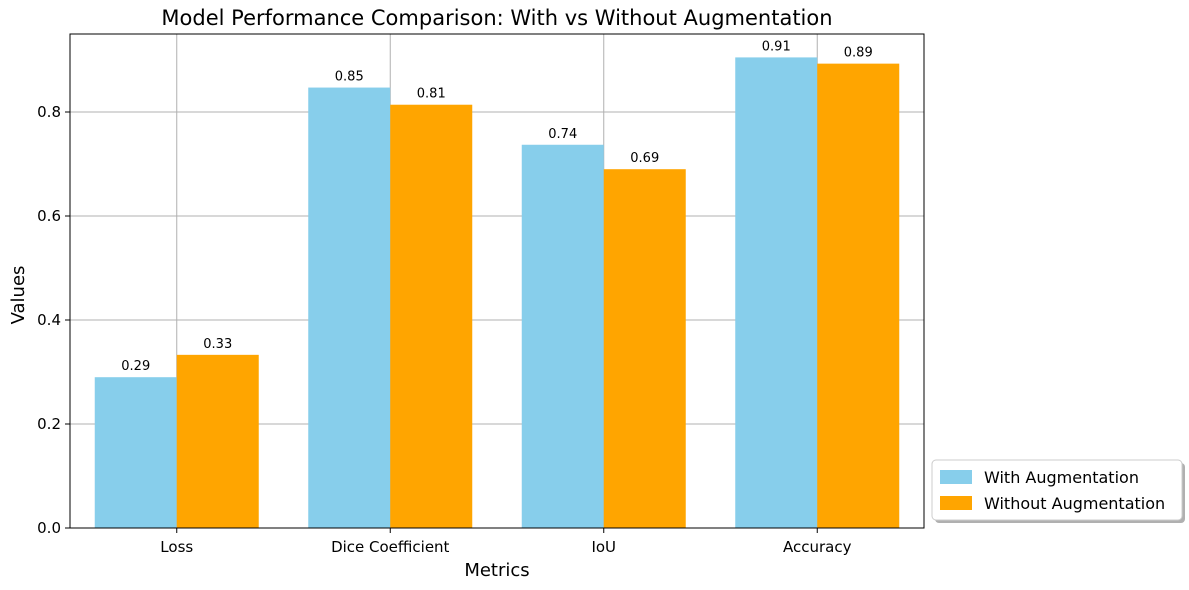 This screenshot has width=1189, height=590. I want to click on legend-label: With Augmentation, so click(1061, 477).